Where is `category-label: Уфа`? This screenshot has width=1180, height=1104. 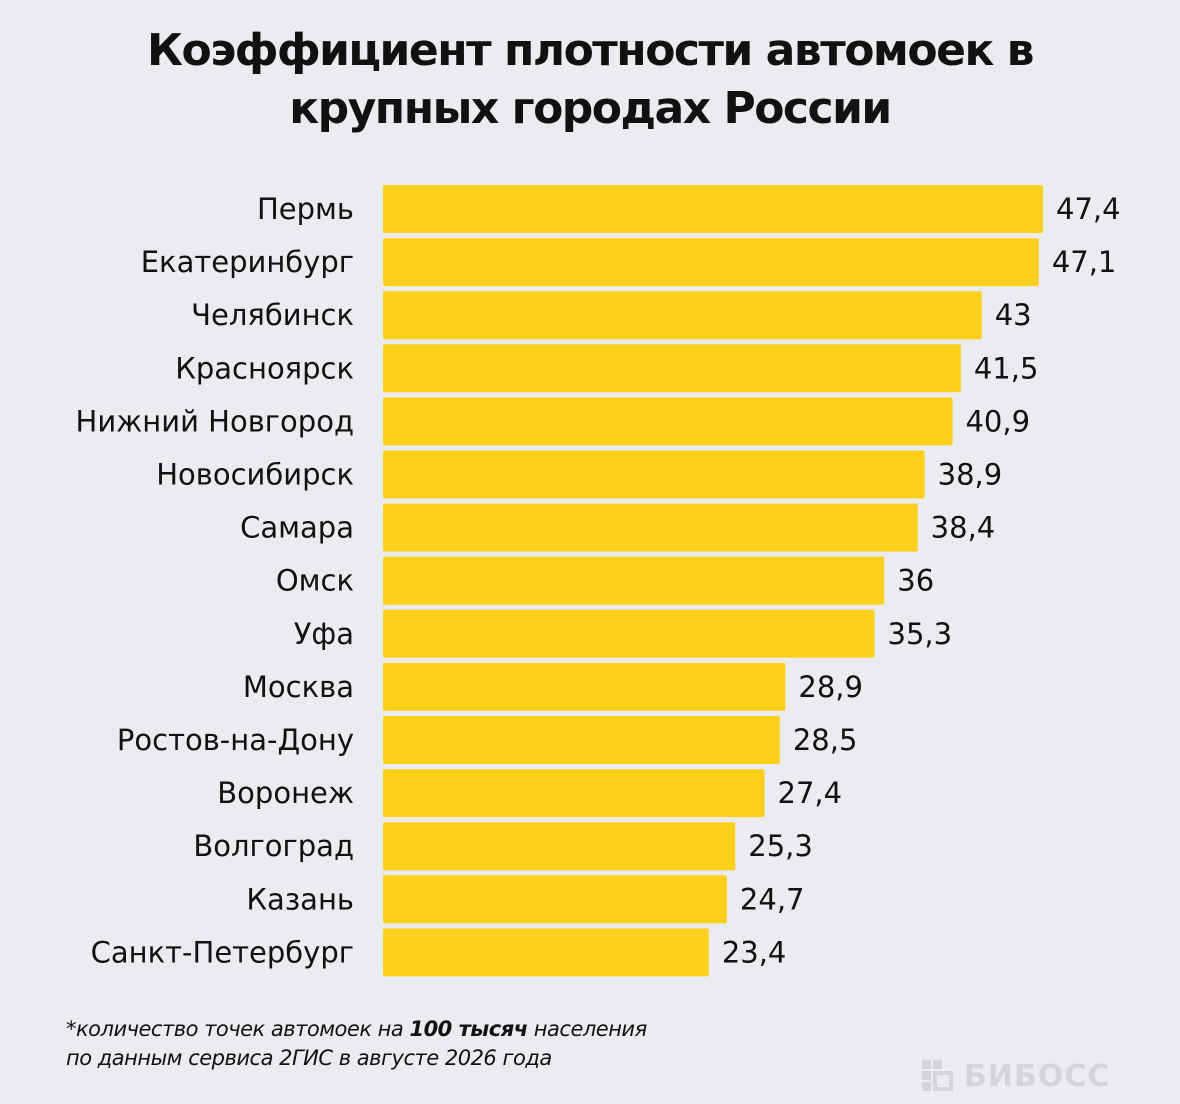 category-label: Уфа is located at coordinates (324, 634).